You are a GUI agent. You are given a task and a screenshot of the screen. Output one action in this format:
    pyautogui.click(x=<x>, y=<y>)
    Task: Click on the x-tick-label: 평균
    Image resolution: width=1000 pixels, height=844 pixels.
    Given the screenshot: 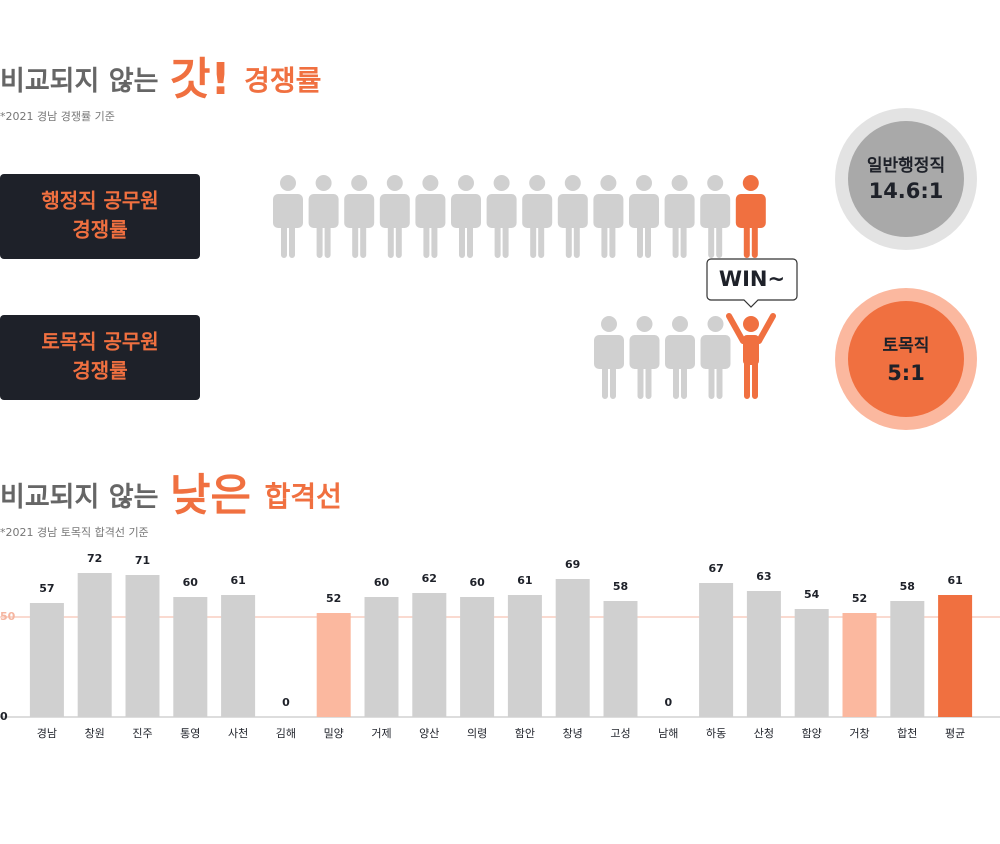 What is the action you would take?
    pyautogui.click(x=955, y=733)
    